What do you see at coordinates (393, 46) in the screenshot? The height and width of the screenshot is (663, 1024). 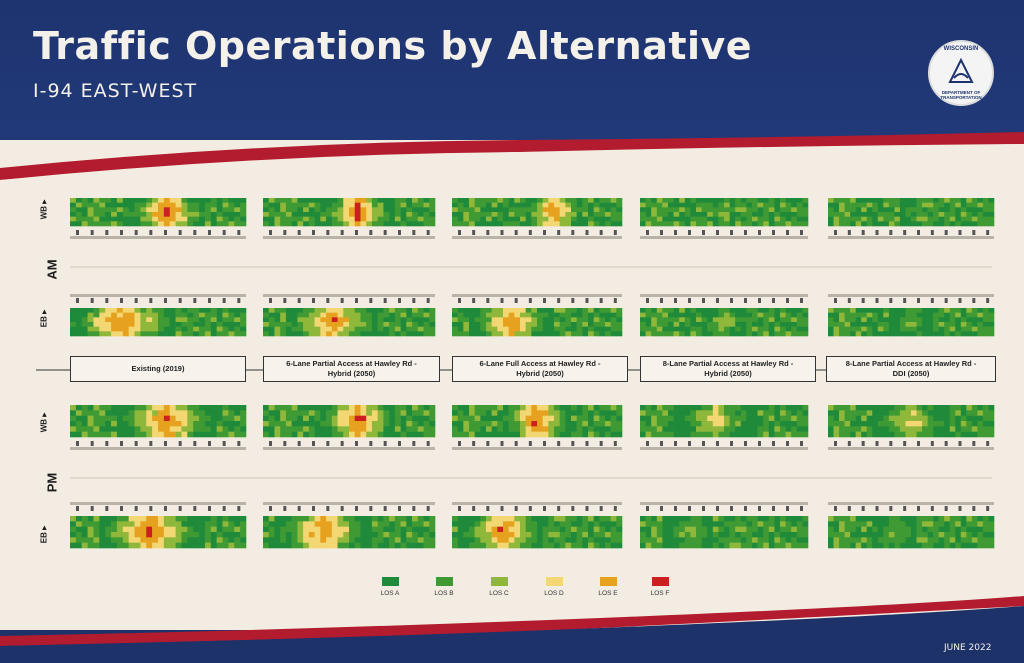 I see `page-title: Traffic Operations by Alternative` at bounding box center [393, 46].